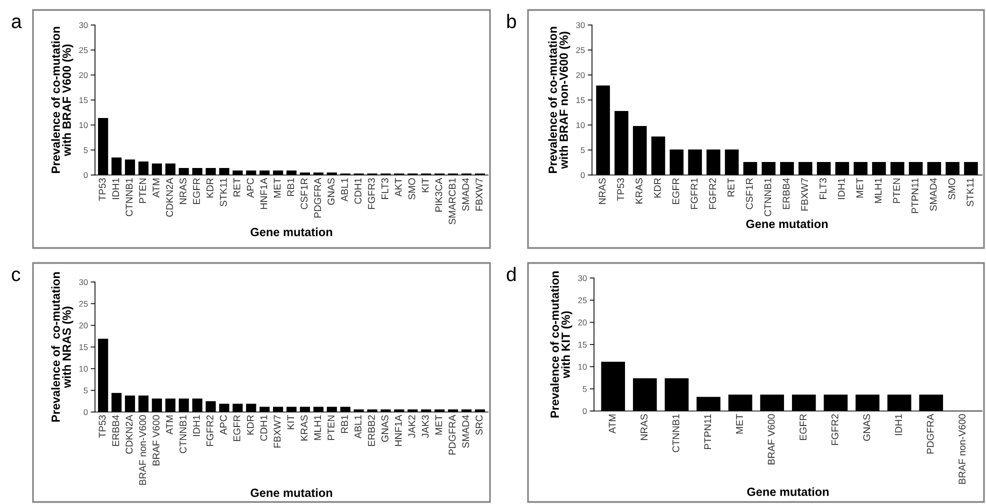 This screenshot has height=504, width=986. I want to click on x-tick-label: ABL1, so click(358, 427).